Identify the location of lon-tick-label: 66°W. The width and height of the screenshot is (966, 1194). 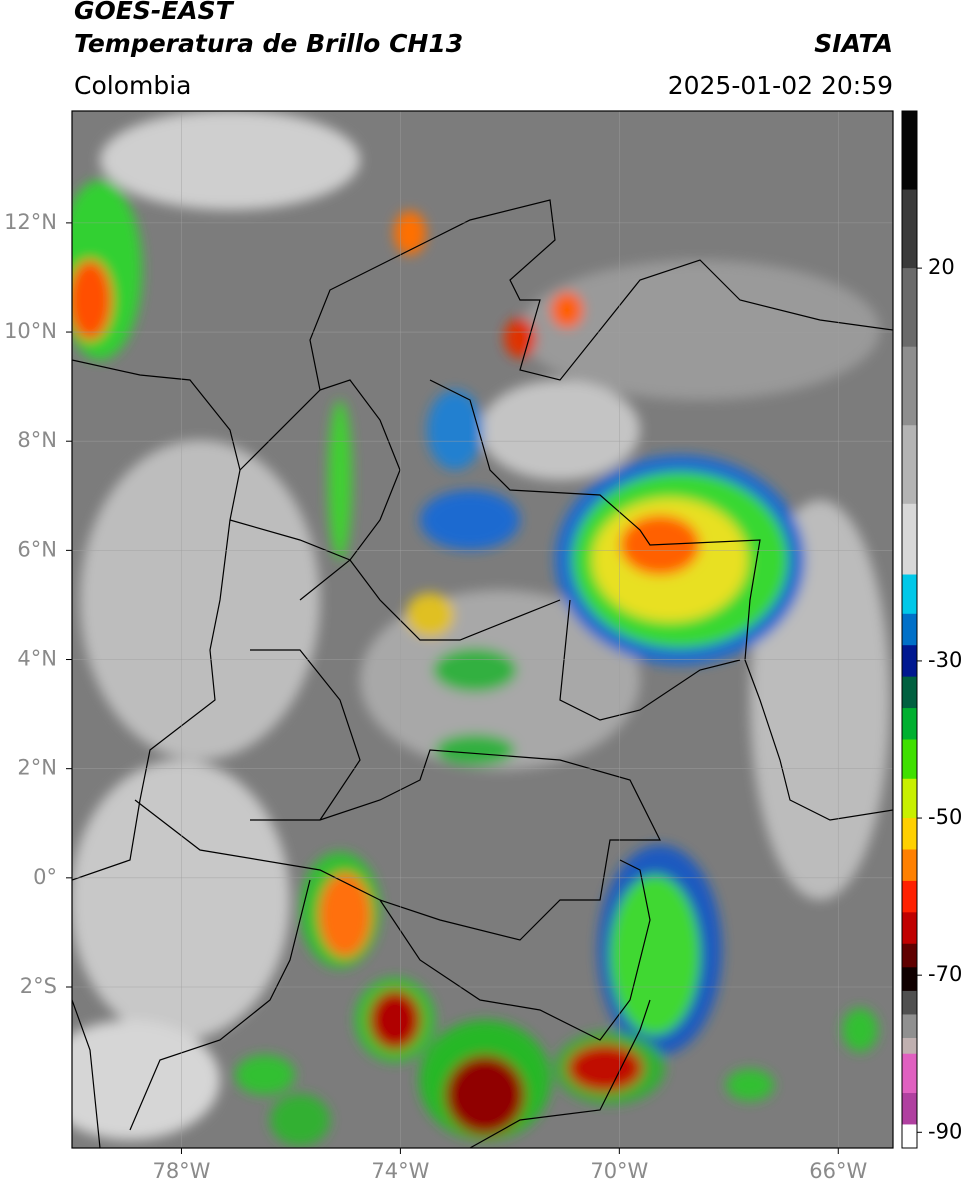
(838, 1171).